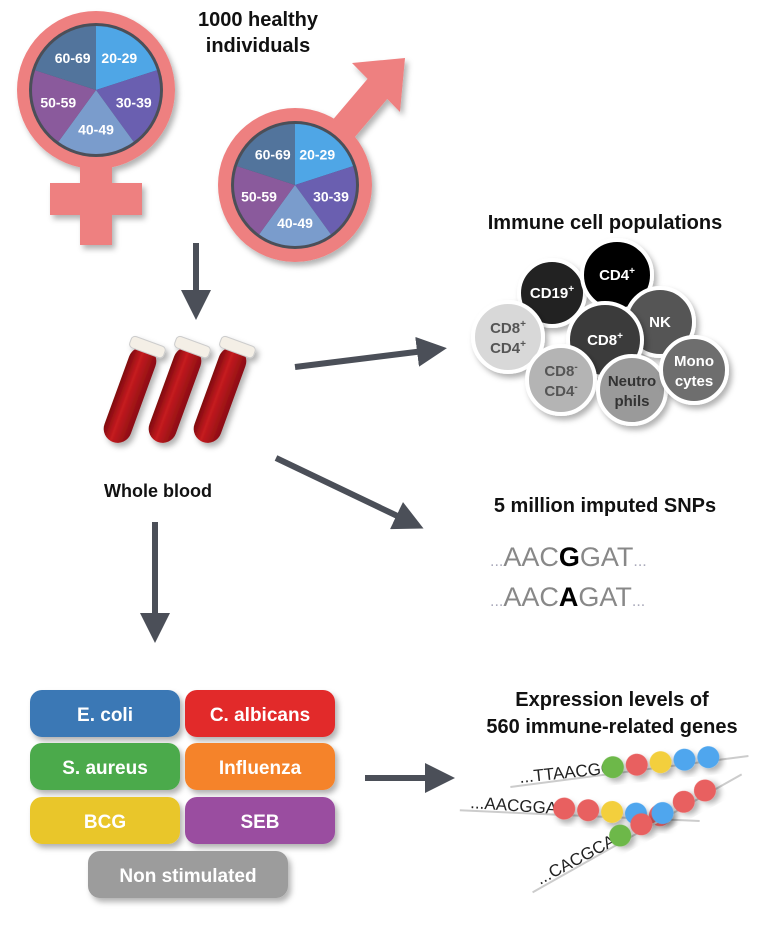 Image resolution: width=771 pixels, height=927 pixels. I want to click on svg-text: ...AACGGAT, so click(518, 806).